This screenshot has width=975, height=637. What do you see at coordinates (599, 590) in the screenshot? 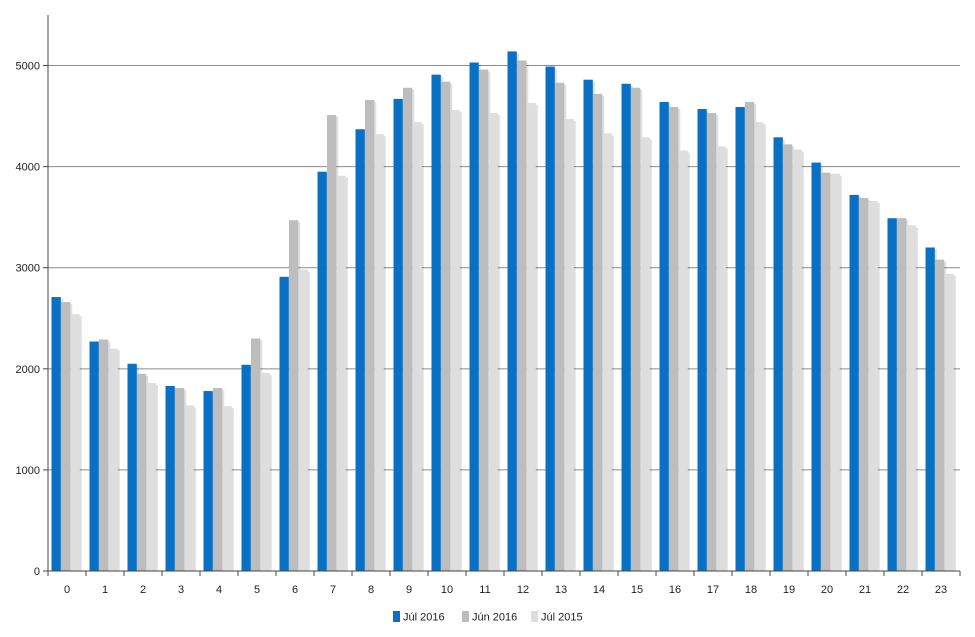
I see `x-tick-label: 14` at bounding box center [599, 590].